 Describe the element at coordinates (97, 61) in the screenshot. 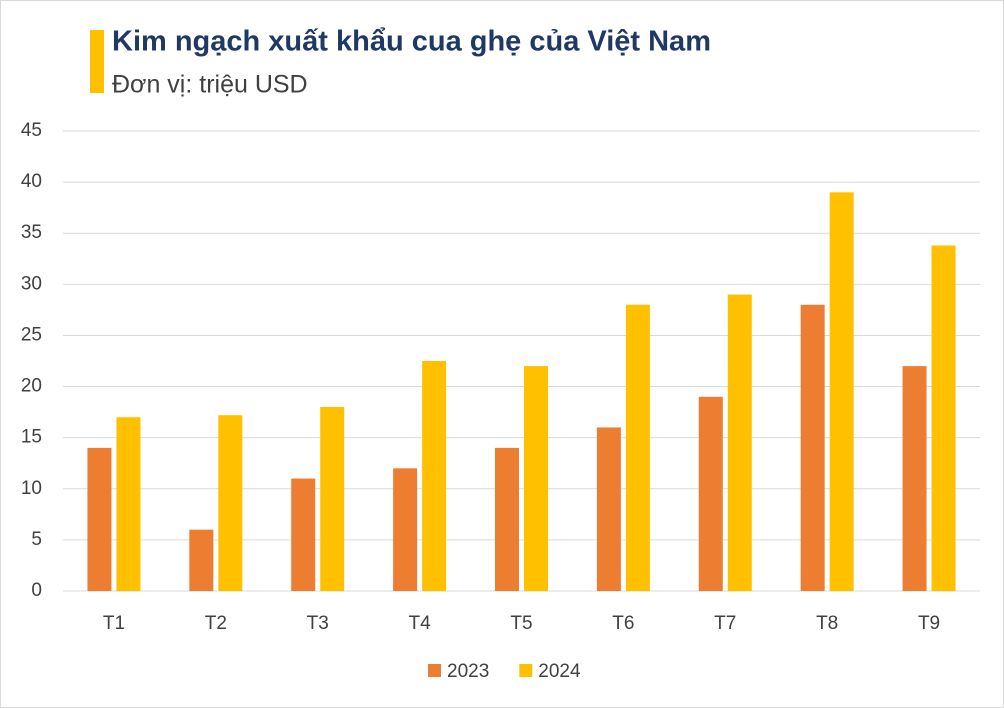

I see `title-accent` at that location.